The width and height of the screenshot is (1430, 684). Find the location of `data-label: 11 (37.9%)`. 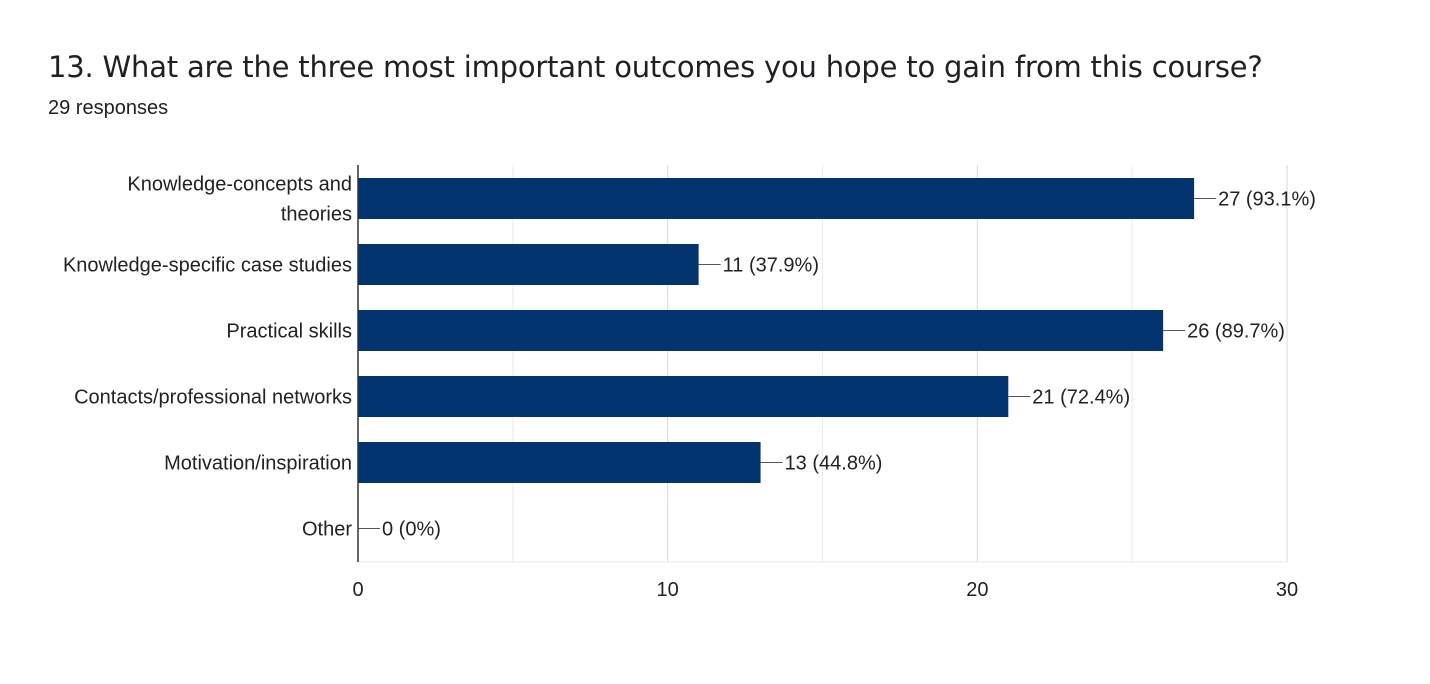

data-label: 11 (37.9%) is located at coordinates (771, 266).